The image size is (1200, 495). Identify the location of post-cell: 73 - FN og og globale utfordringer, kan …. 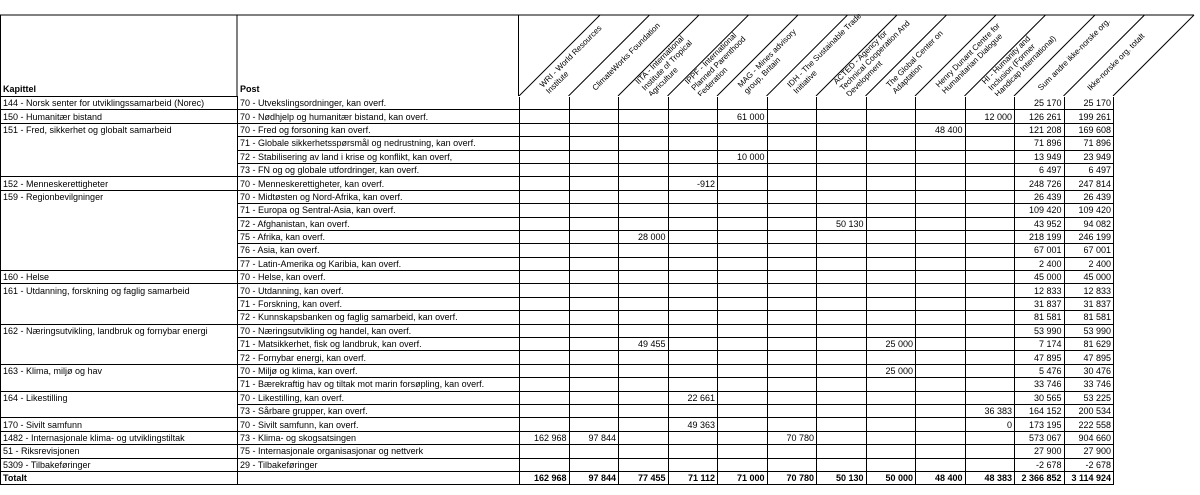
(378, 170).